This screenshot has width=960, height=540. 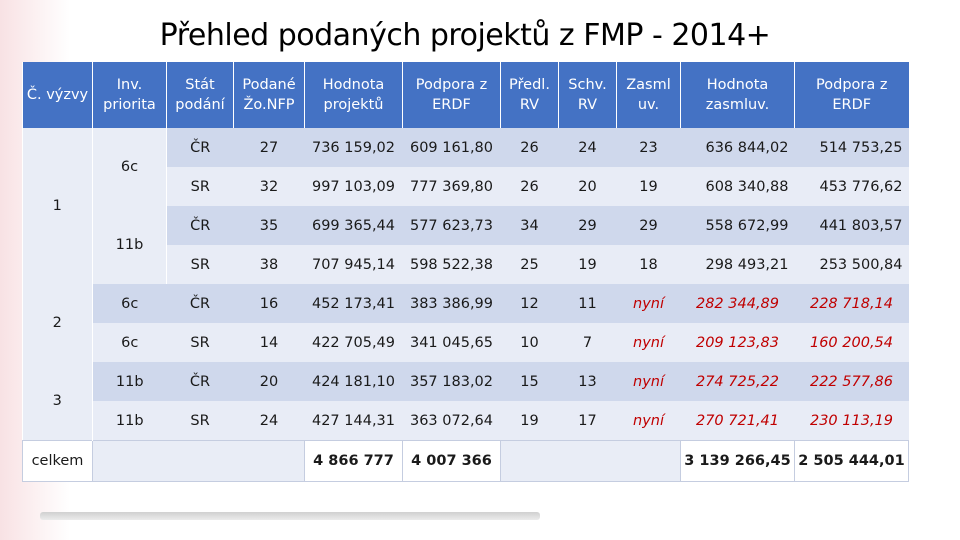 What do you see at coordinates (529, 264) in the screenshot?
I see `predl-cell: 25` at bounding box center [529, 264].